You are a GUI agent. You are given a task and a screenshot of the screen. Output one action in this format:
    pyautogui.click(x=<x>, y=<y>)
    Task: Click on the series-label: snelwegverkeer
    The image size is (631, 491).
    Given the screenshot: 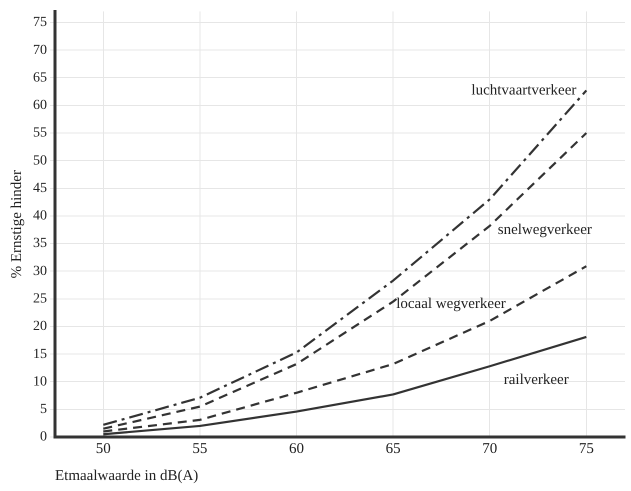 What is the action you would take?
    pyautogui.click(x=545, y=230)
    